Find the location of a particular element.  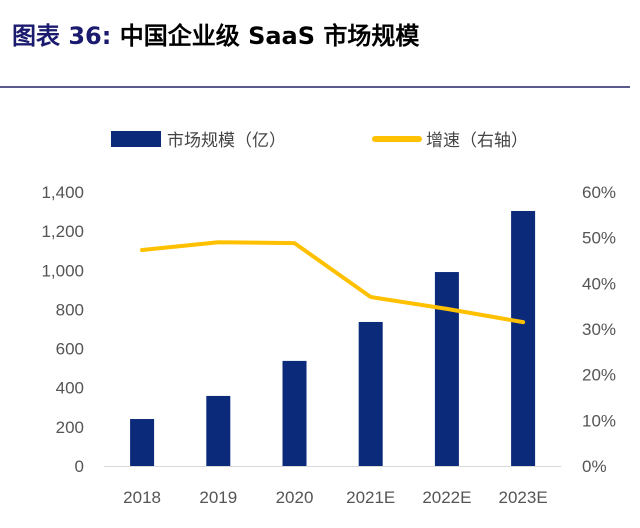

x-tick-label: 2020 is located at coordinates (295, 497).